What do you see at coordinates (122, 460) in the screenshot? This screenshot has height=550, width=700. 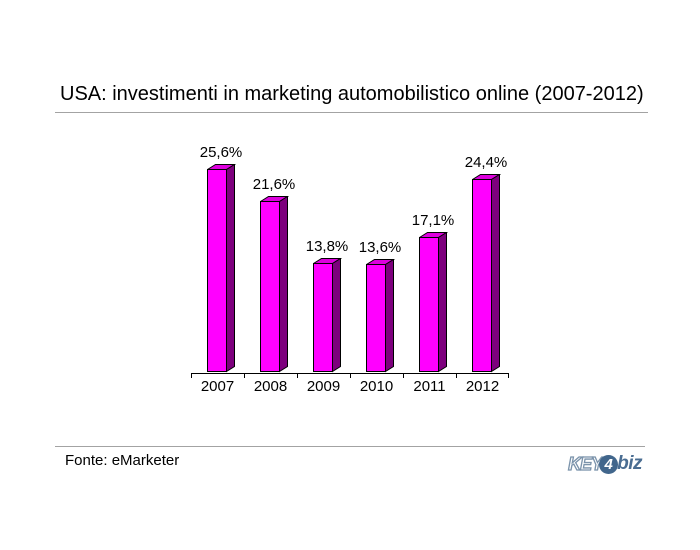 I see `source-note: Fonte: eMarketer` at bounding box center [122, 460].